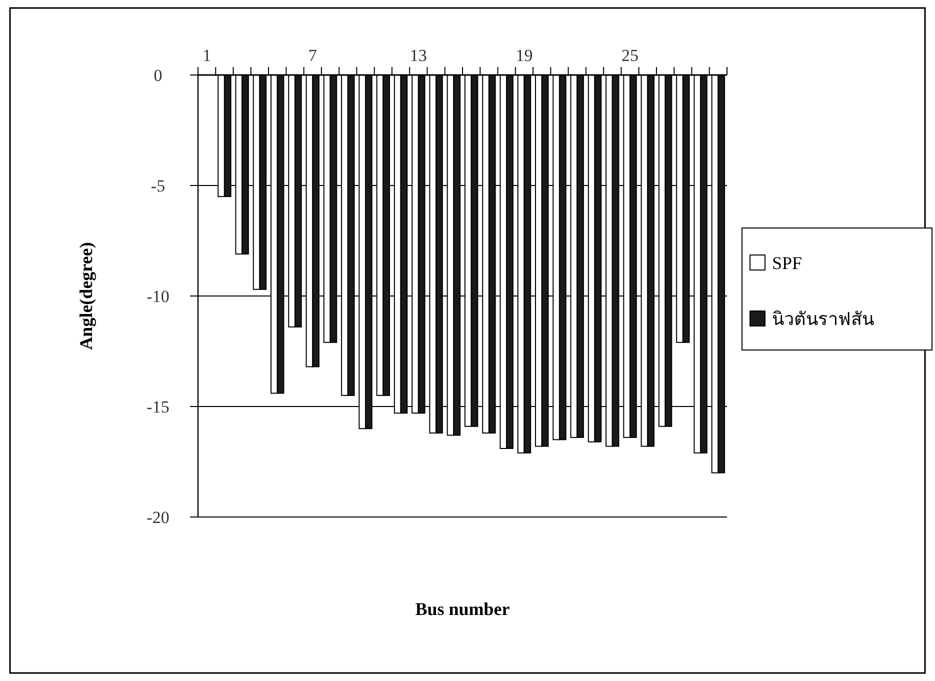 This screenshot has height=681, width=935. Describe the element at coordinates (823, 319) in the screenshot. I see `legend-label: นิวตันราฟสัน` at that location.